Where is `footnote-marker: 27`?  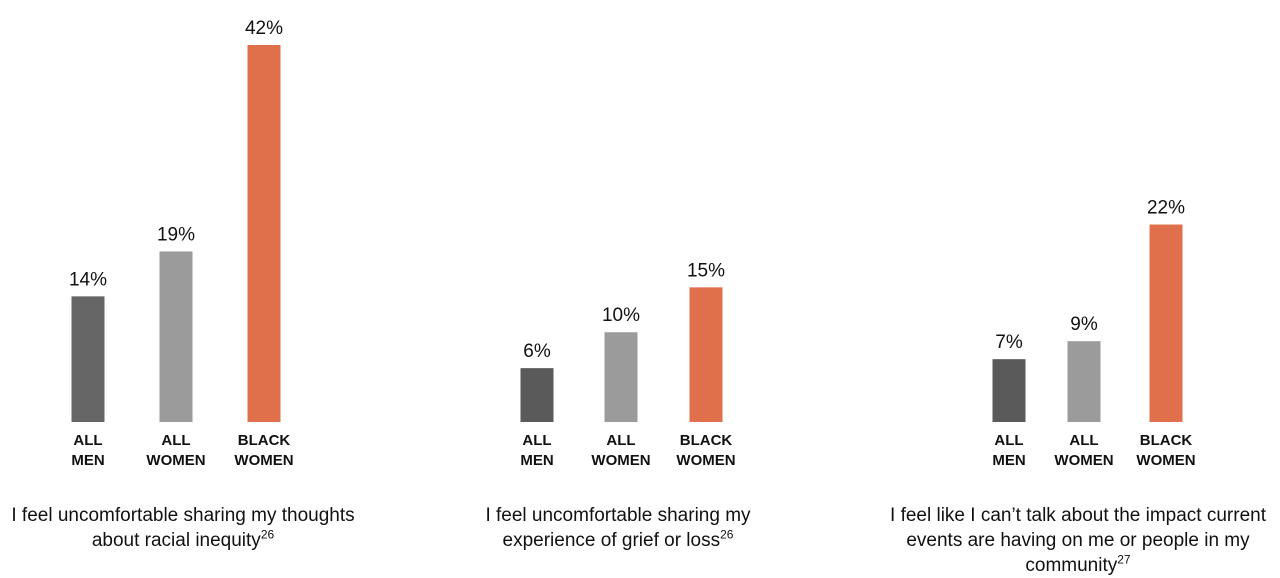 footnote-marker: 27 is located at coordinates (1124, 559).